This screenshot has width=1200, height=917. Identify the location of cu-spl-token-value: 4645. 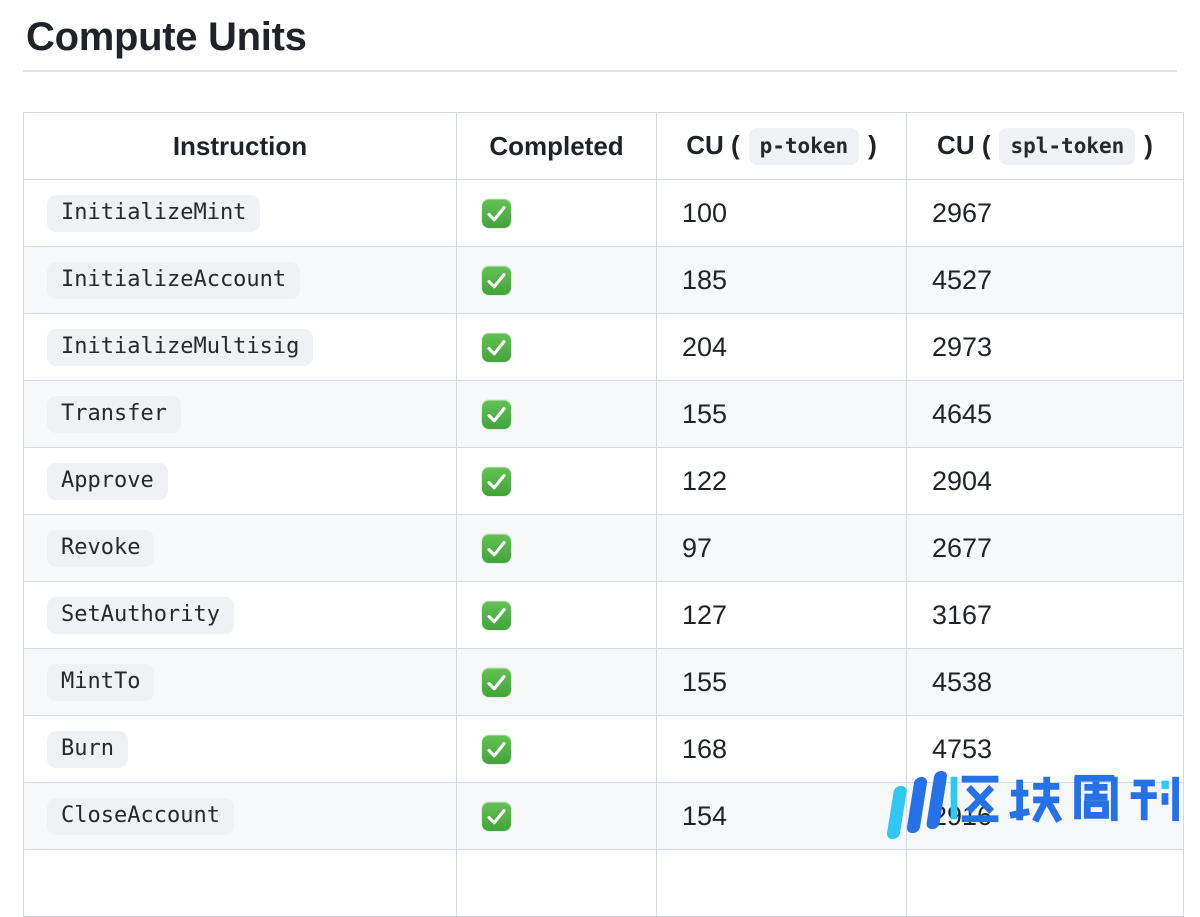
(1045, 414).